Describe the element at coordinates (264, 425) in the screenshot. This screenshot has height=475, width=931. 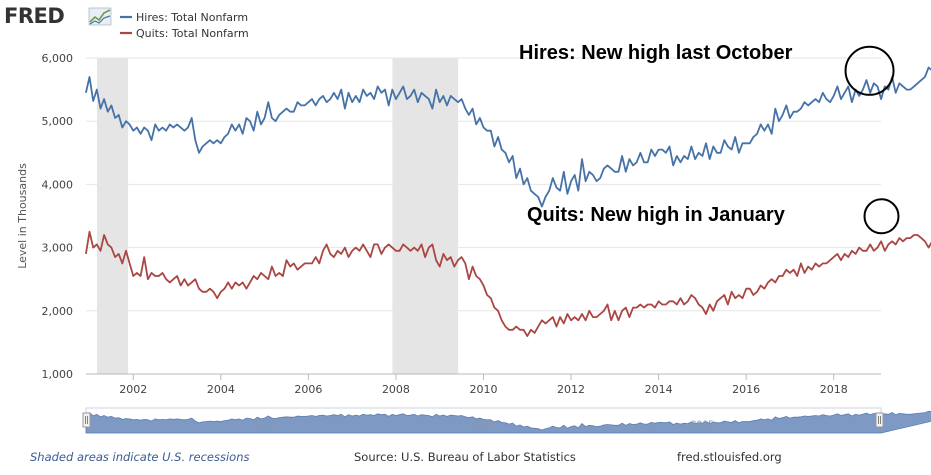
I see `navigator-year-label: 2005` at that location.